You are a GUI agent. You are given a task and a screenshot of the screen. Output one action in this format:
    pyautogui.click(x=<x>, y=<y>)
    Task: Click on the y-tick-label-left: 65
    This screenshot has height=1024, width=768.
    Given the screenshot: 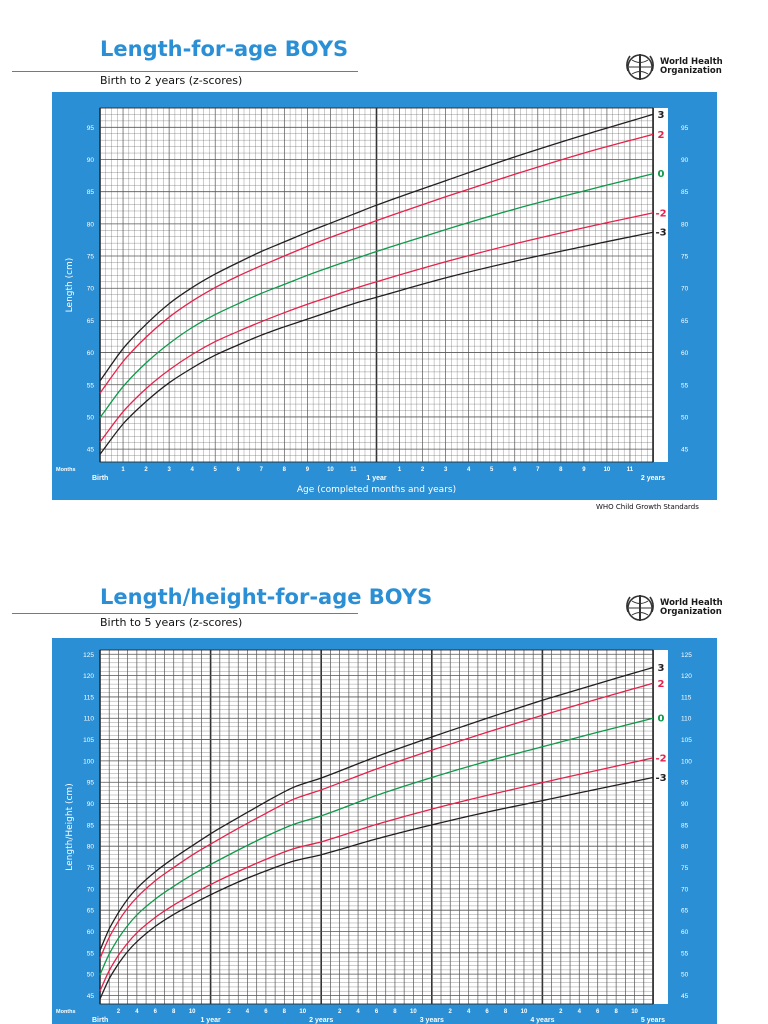 What is the action you would take?
    pyautogui.click(x=91, y=911)
    